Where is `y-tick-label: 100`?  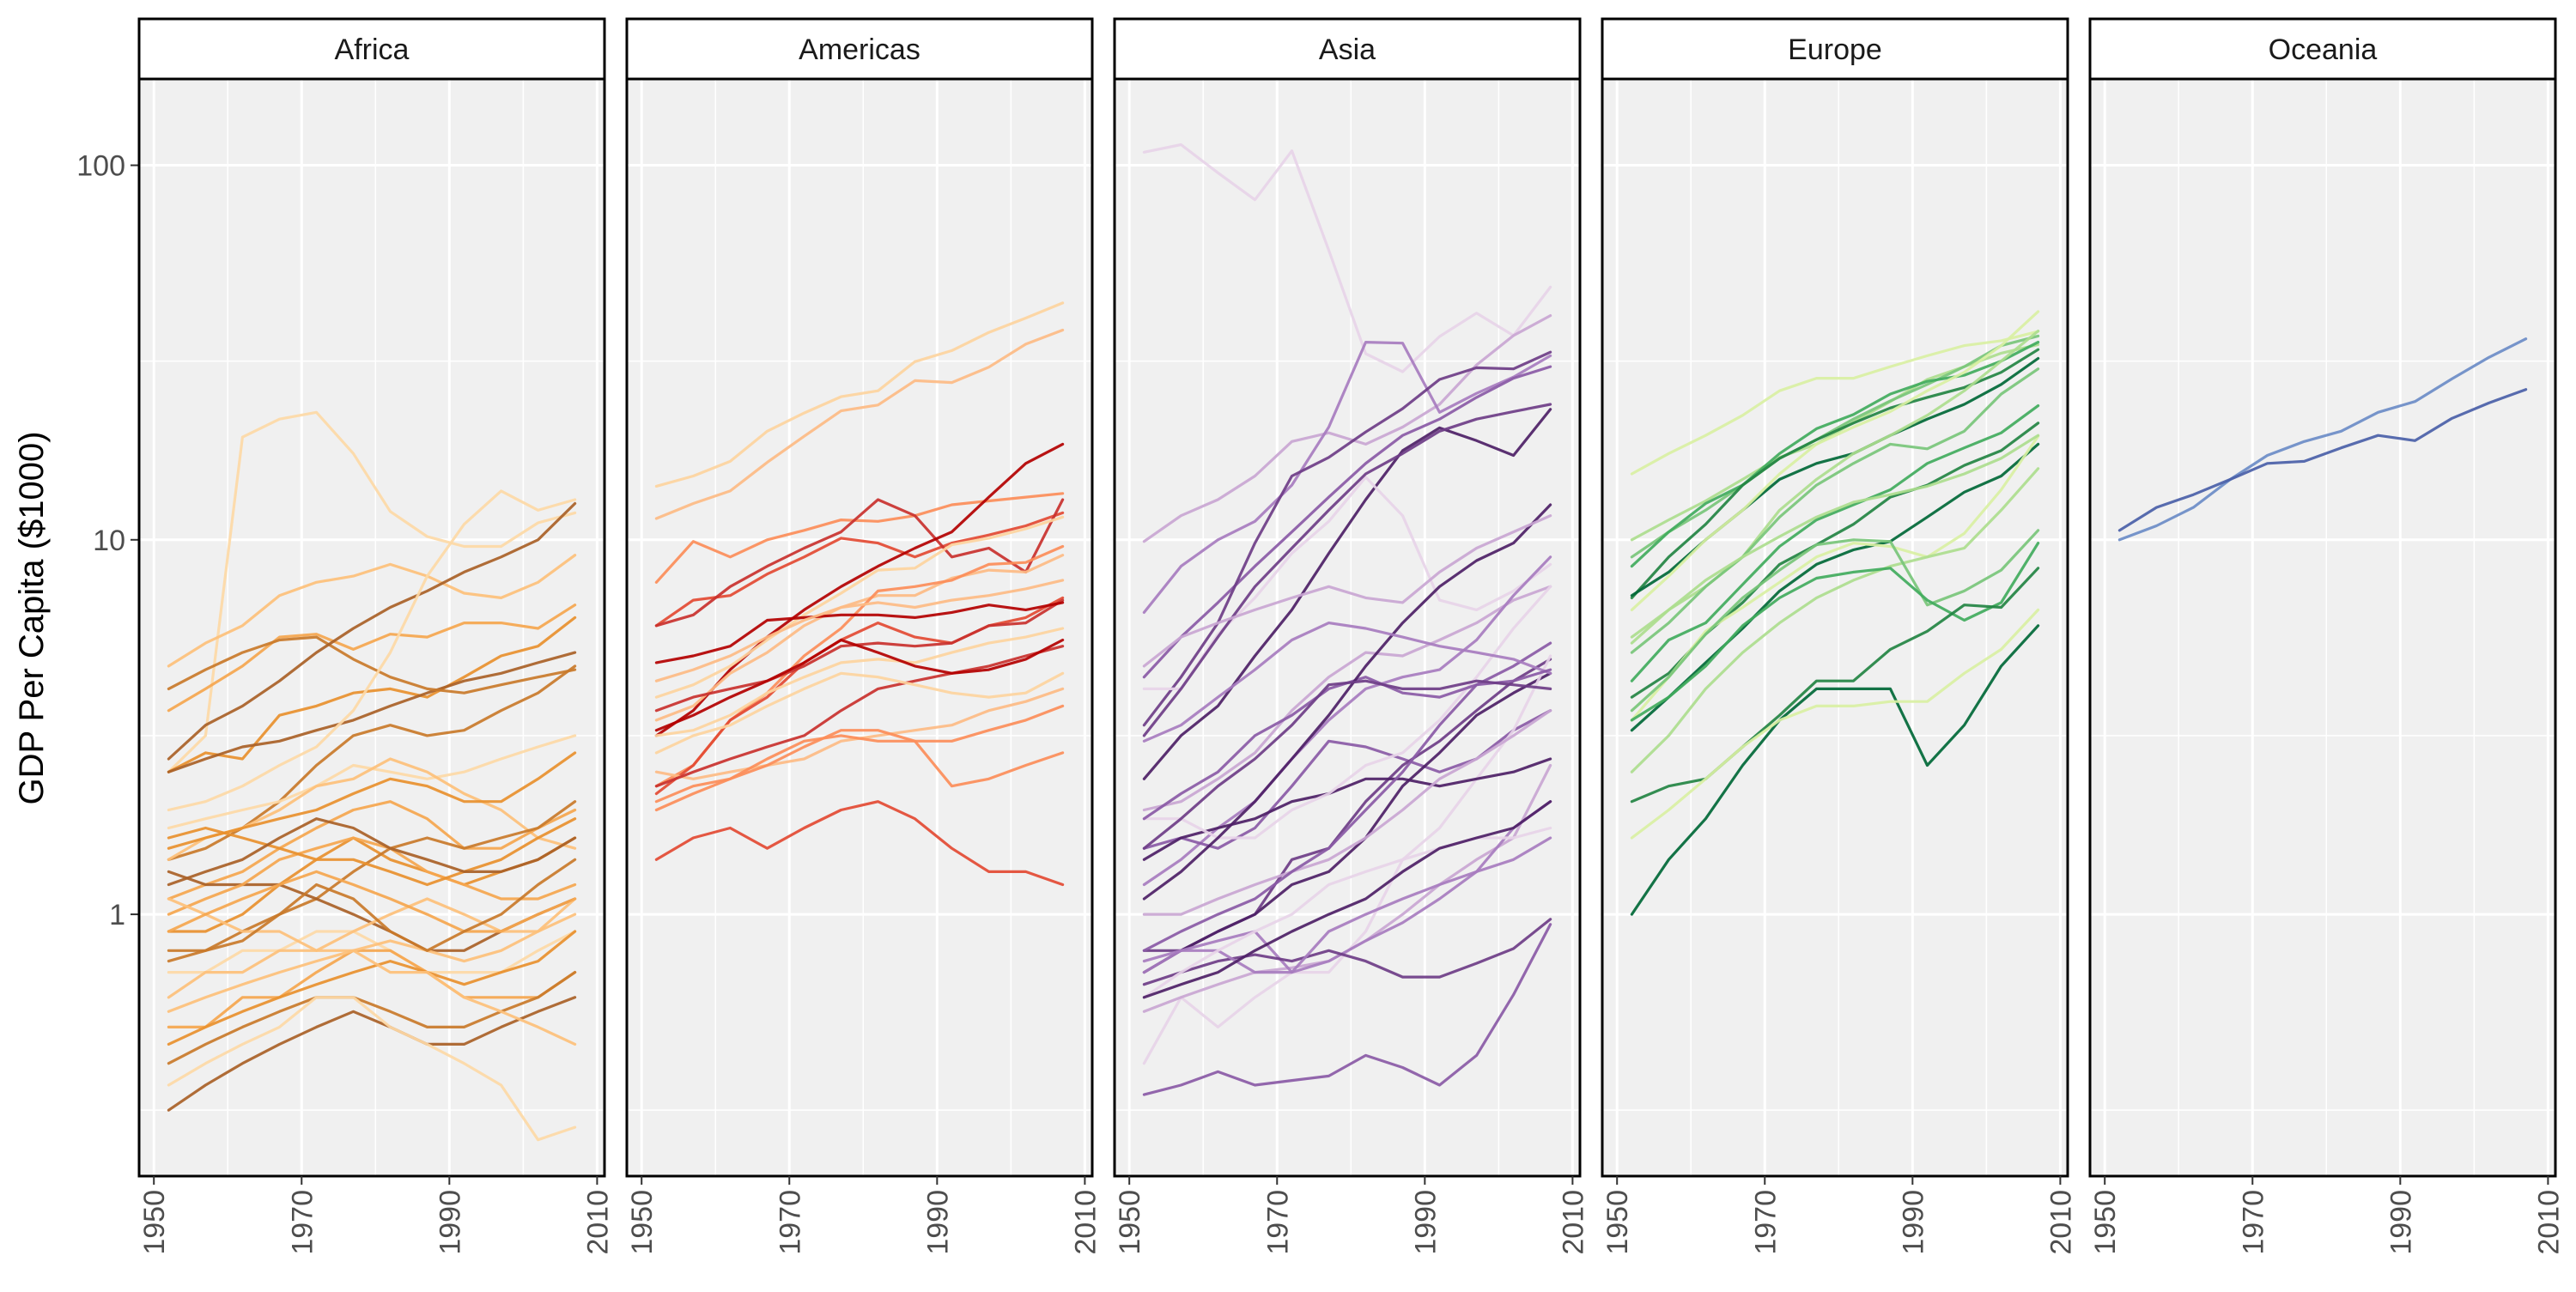 y-tick-label: 100 is located at coordinates (101, 166).